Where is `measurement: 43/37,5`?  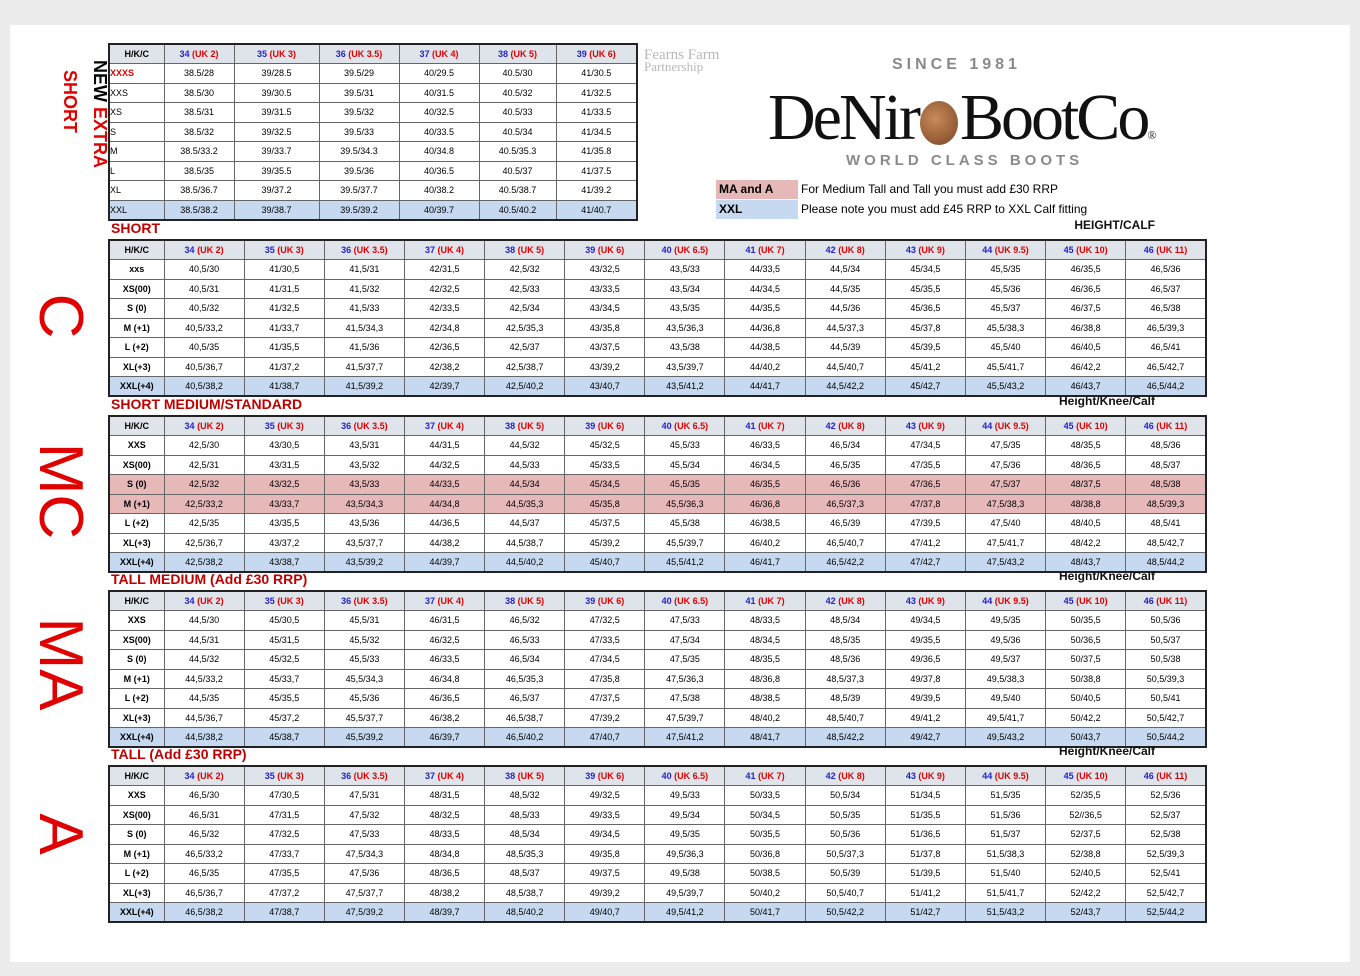 measurement: 43/37,5 is located at coordinates (605, 347).